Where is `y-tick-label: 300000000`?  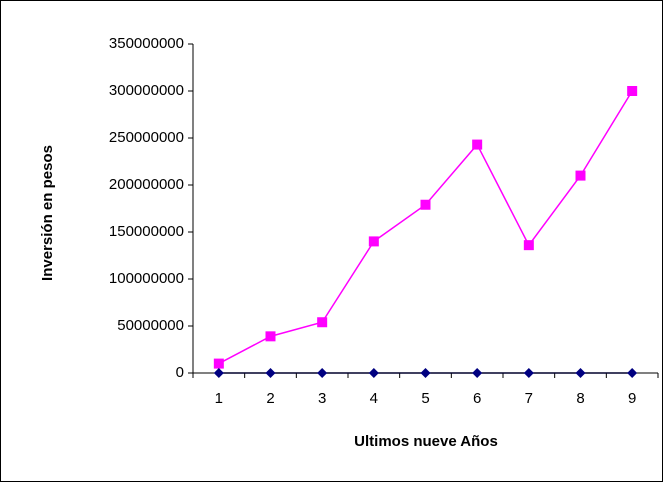
y-tick-label: 300000000 is located at coordinates (146, 90).